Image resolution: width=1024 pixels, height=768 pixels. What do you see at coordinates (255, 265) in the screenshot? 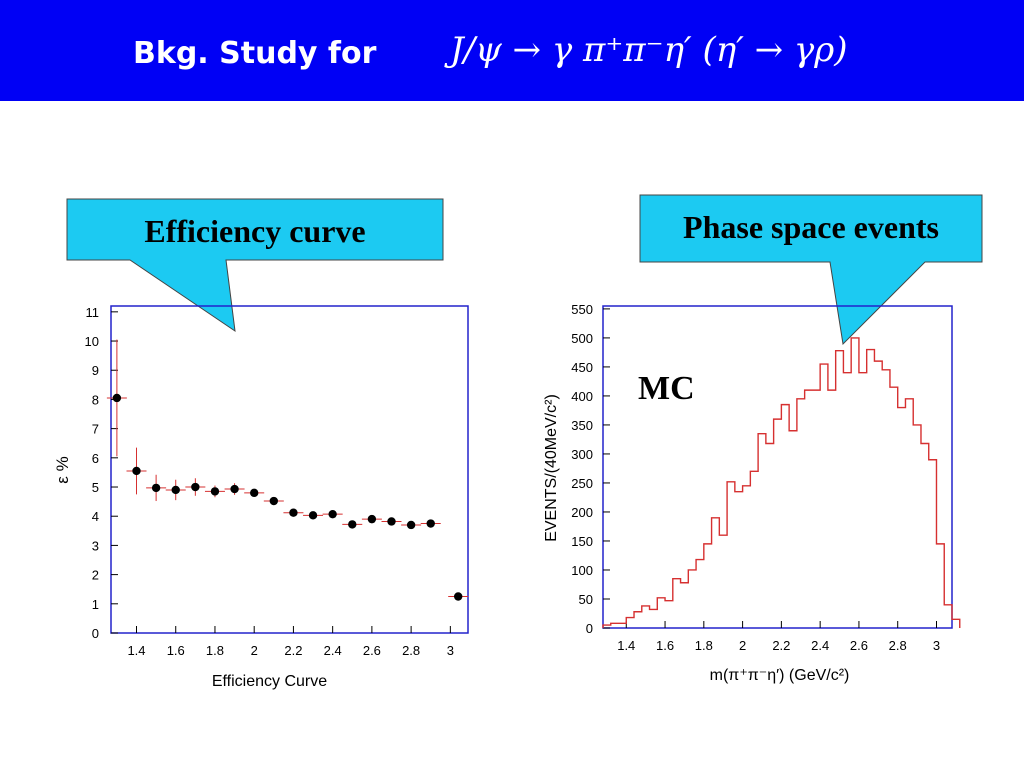
I see `callout-efficiency-shape` at bounding box center [255, 265].